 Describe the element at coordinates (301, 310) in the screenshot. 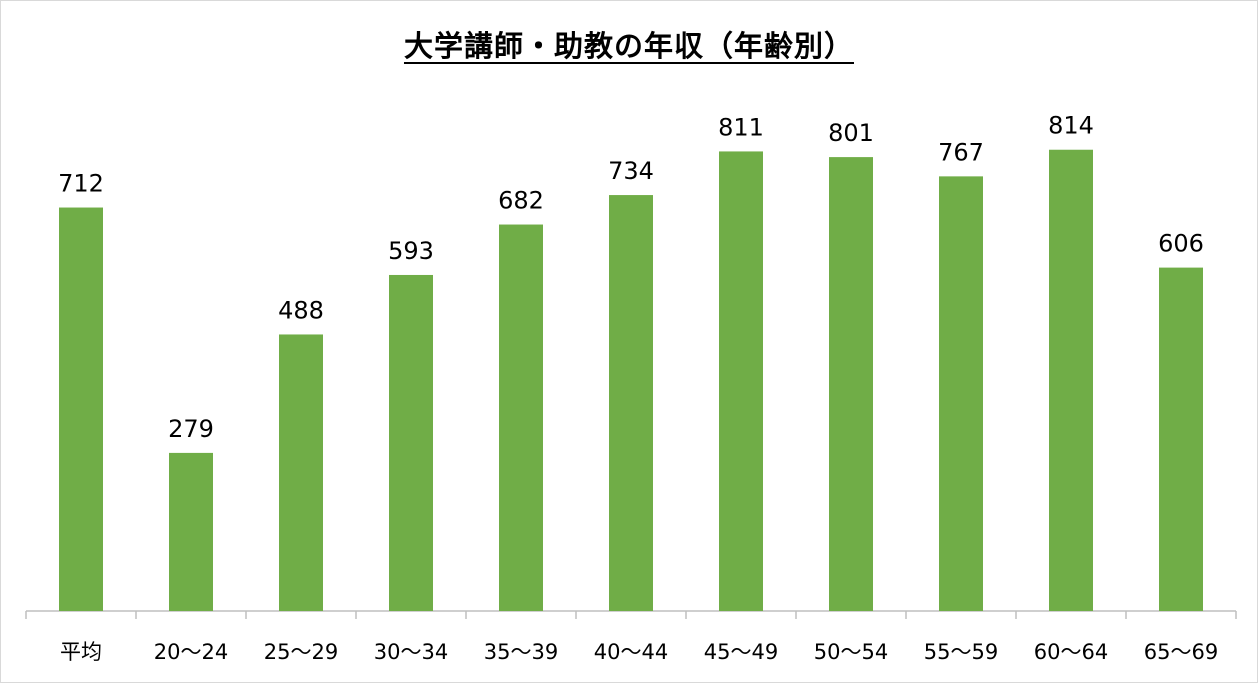

I see `data-label-2: 488` at that location.